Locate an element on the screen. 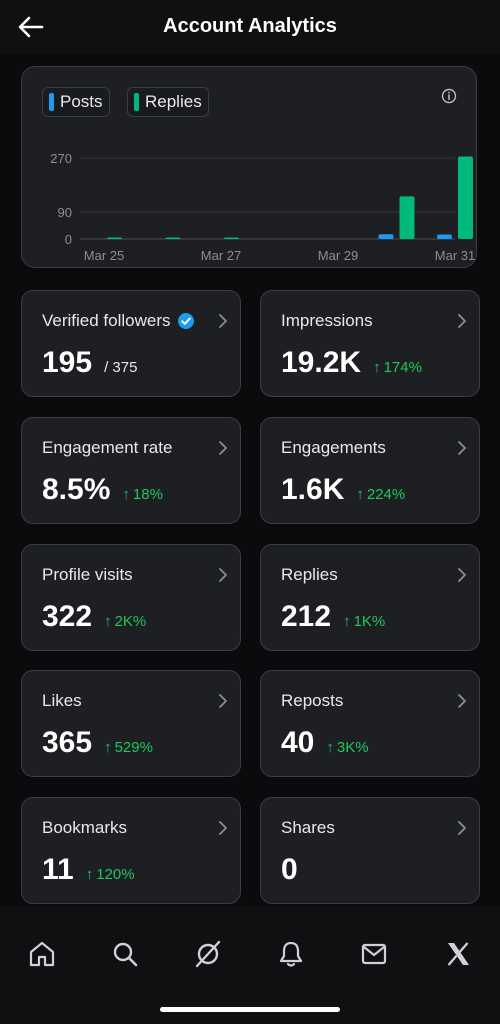  info-icon is located at coordinates (449, 96).